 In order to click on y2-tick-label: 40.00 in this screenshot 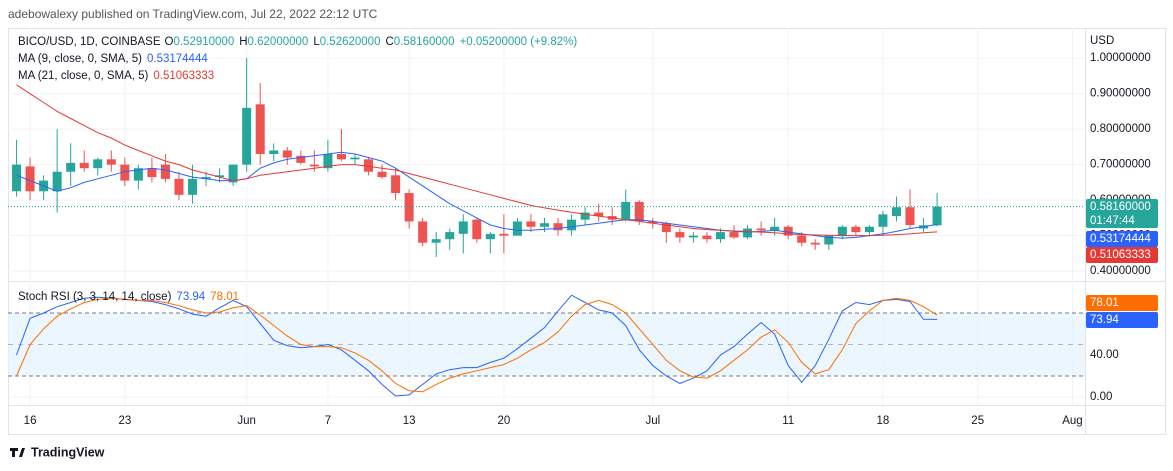, I will do `click(1104, 355)`.